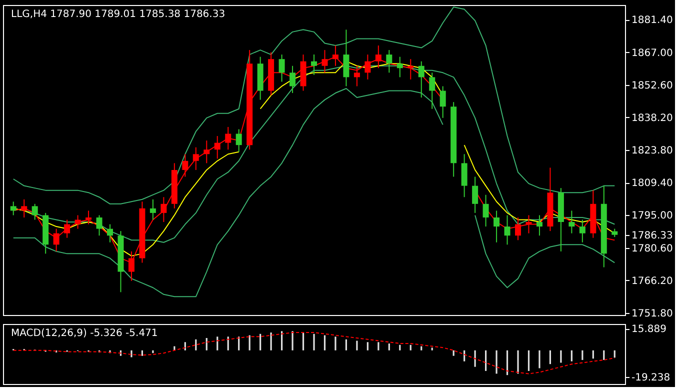 This screenshot has width=681, height=391. Describe the element at coordinates (118, 14) in the screenshot. I see `chart-title: LLG,H4 1787.90 1789.01 1785.38 1786.33` at that location.